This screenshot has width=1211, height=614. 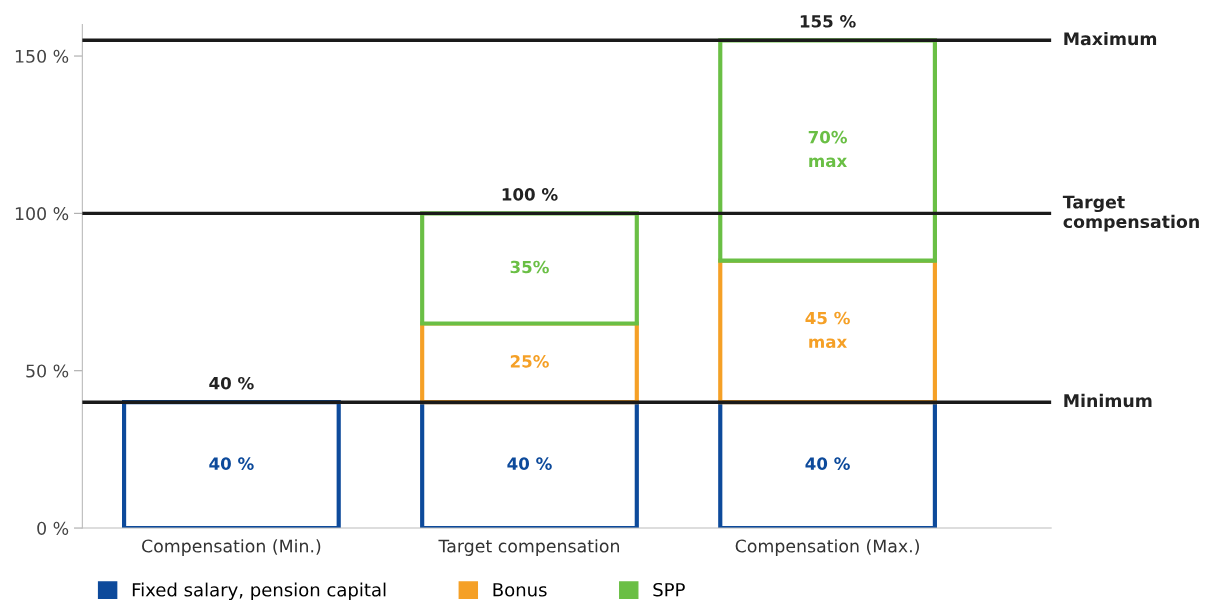 I want to click on y-tick-label: 100 %, so click(x=42, y=214).